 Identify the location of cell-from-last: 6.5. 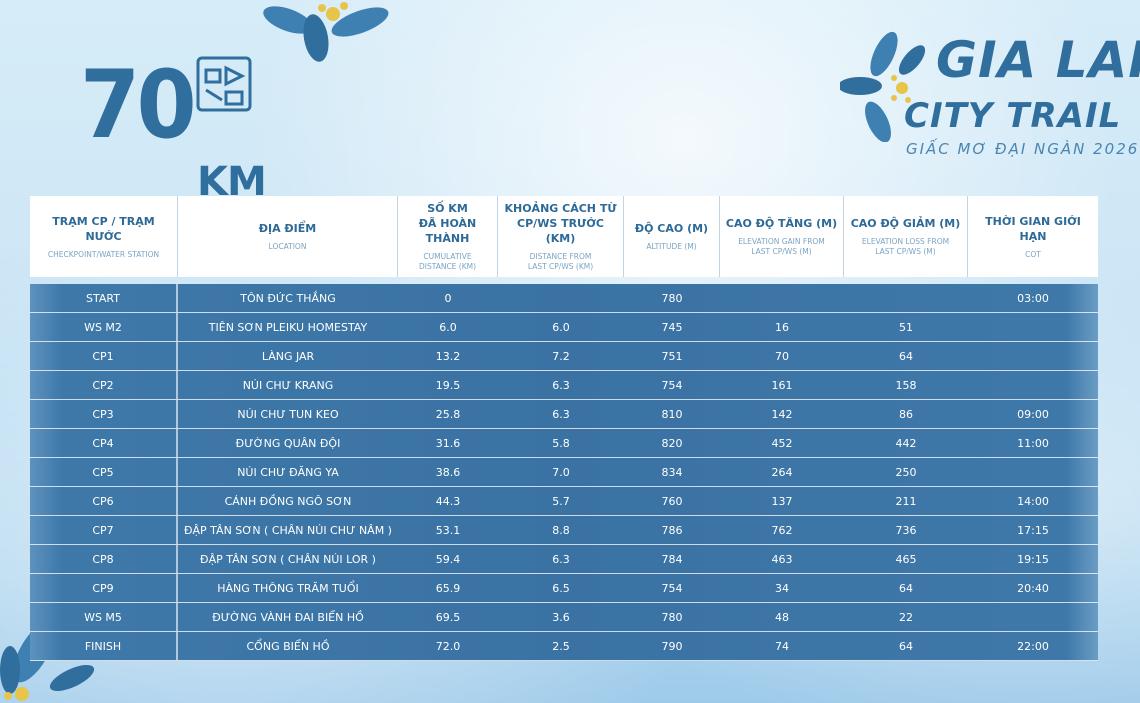
(561, 588).